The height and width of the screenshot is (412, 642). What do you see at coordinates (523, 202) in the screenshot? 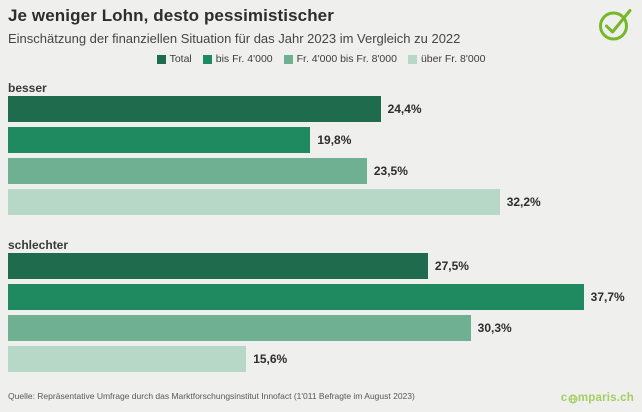
I see `bar-value-label: 32,2%` at bounding box center [523, 202].